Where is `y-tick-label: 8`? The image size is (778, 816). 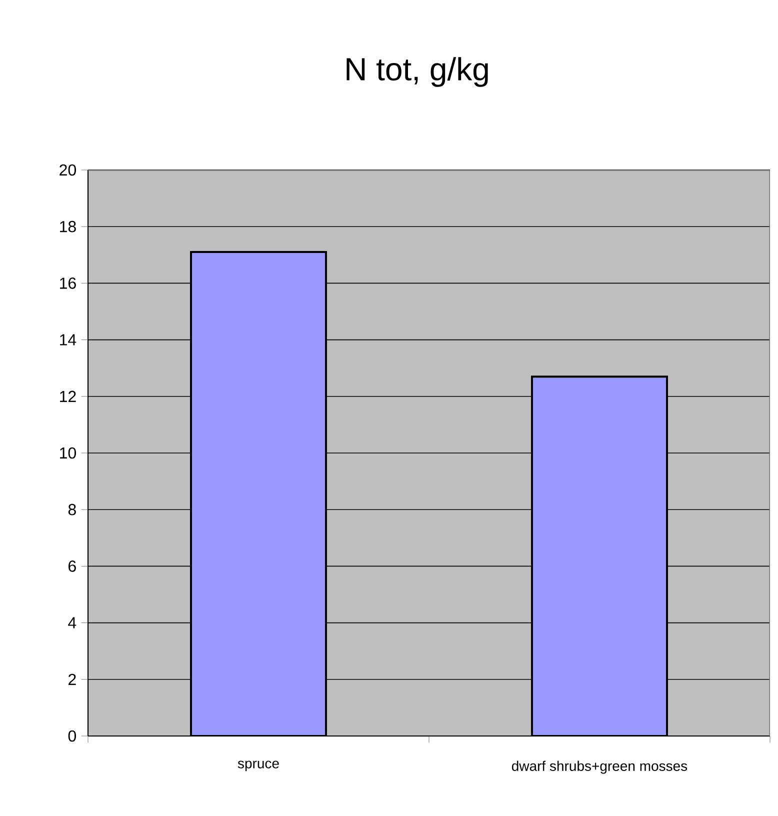 y-tick-label: 8 is located at coordinates (72, 510).